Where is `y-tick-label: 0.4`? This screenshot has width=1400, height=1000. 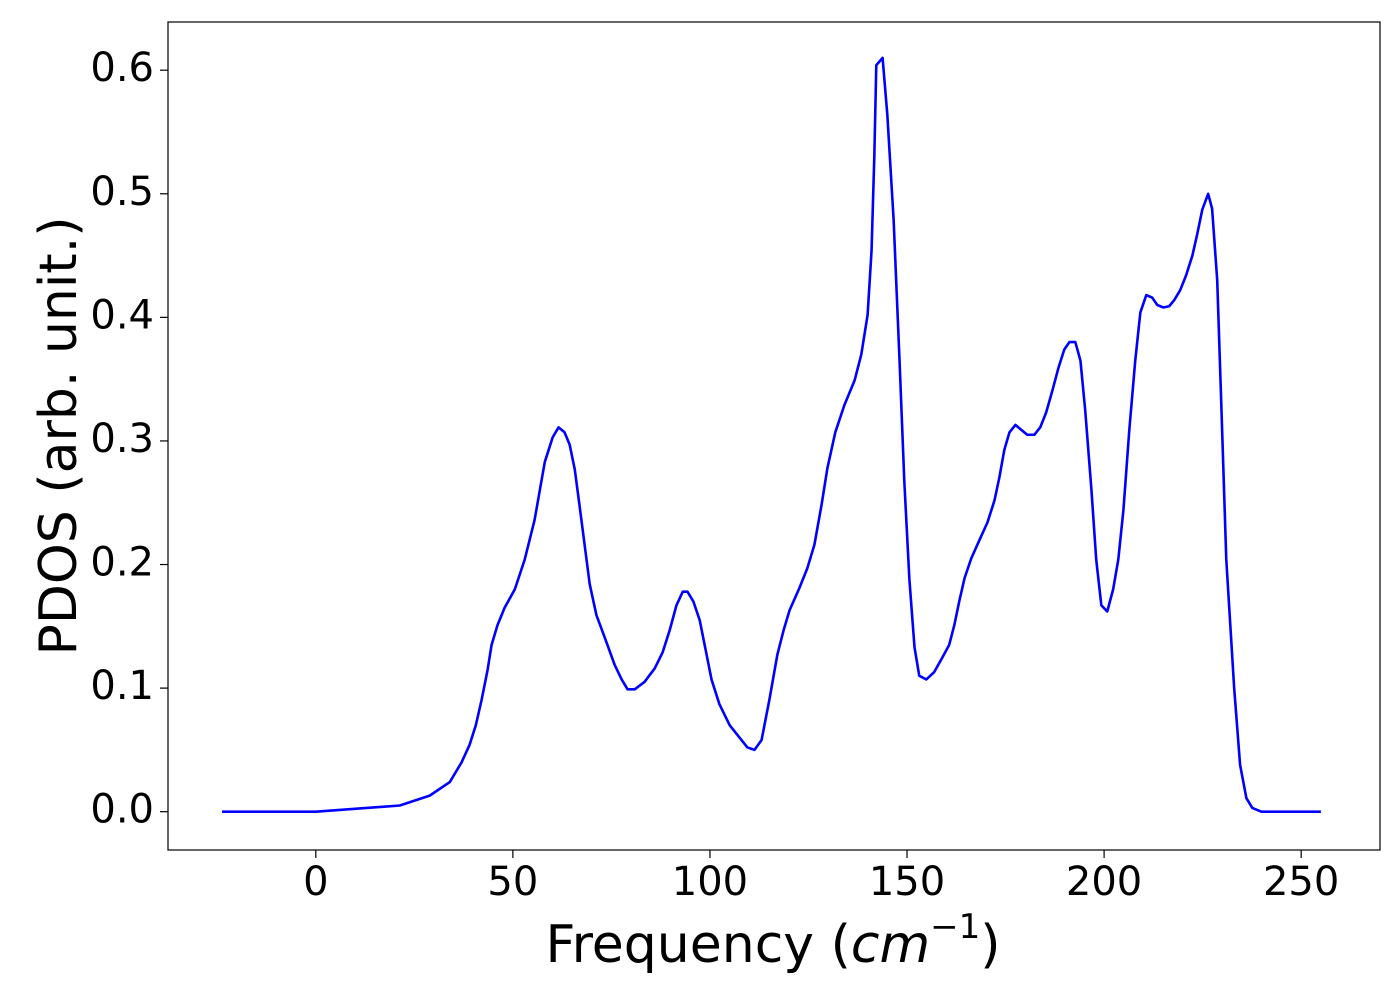 y-tick-label: 0.4 is located at coordinates (122, 315).